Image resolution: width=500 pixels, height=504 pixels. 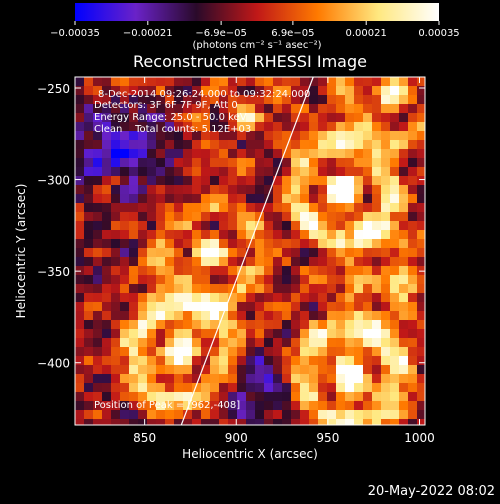 I want to click on y-tick-label: −400, so click(x=53, y=364).